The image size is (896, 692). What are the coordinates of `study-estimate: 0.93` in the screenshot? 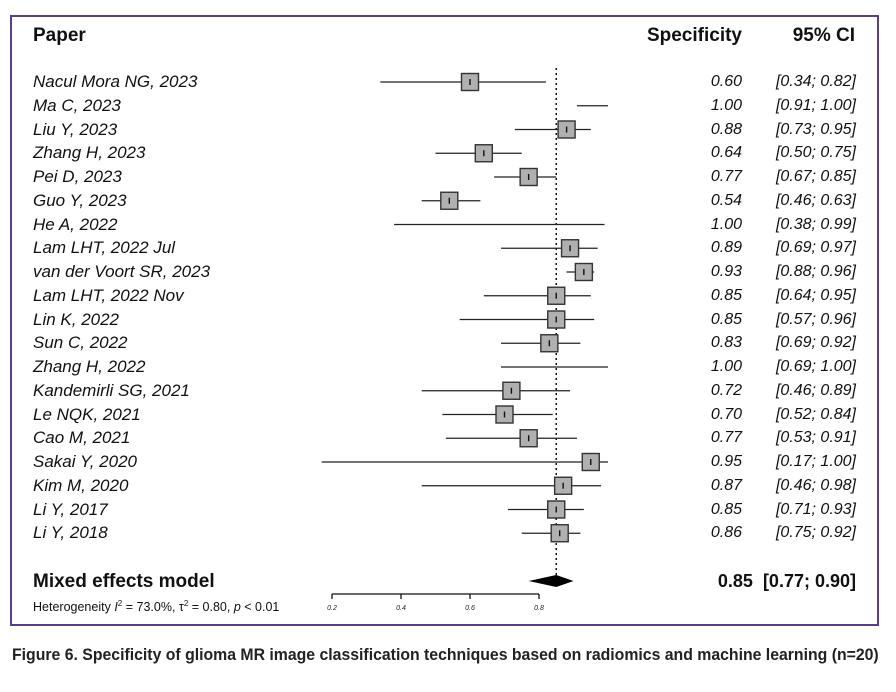 It's located at (726, 271).